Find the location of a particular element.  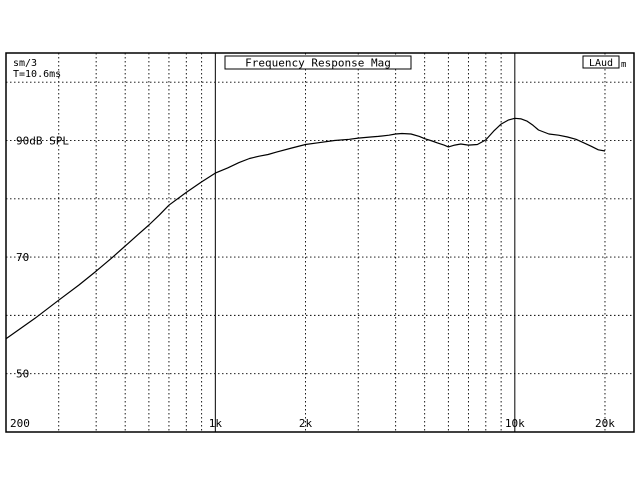

x-tick-label: 10k is located at coordinates (515, 423).